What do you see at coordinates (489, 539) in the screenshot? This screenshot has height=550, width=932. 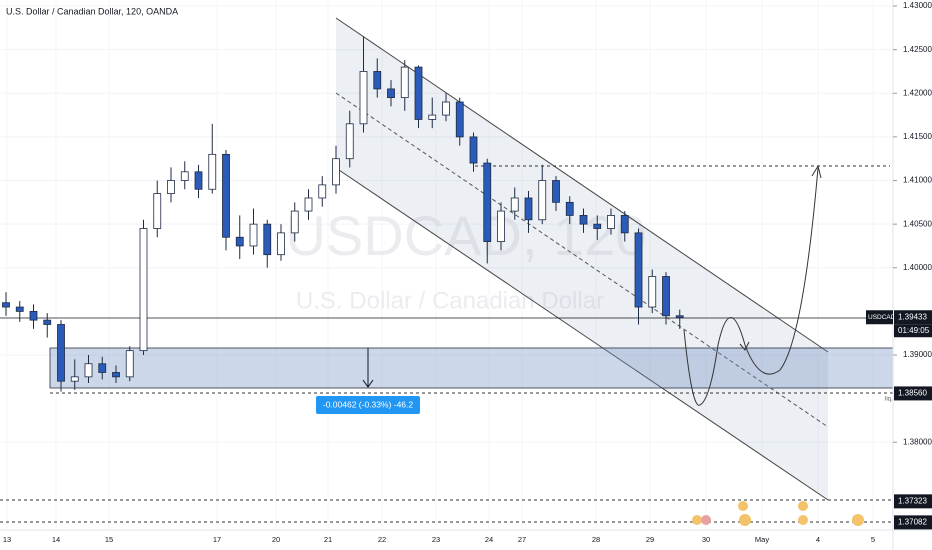 I see `x-tick-label: 24` at bounding box center [489, 539].